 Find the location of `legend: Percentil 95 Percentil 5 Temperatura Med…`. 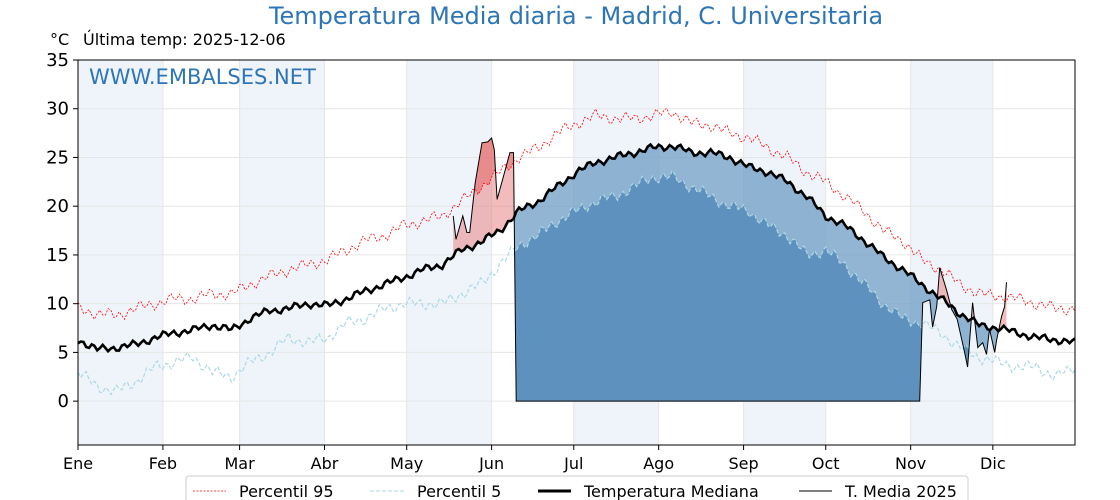

legend: Percentil 95 Percentil 5 Temperatura Med… is located at coordinates (577, 487).